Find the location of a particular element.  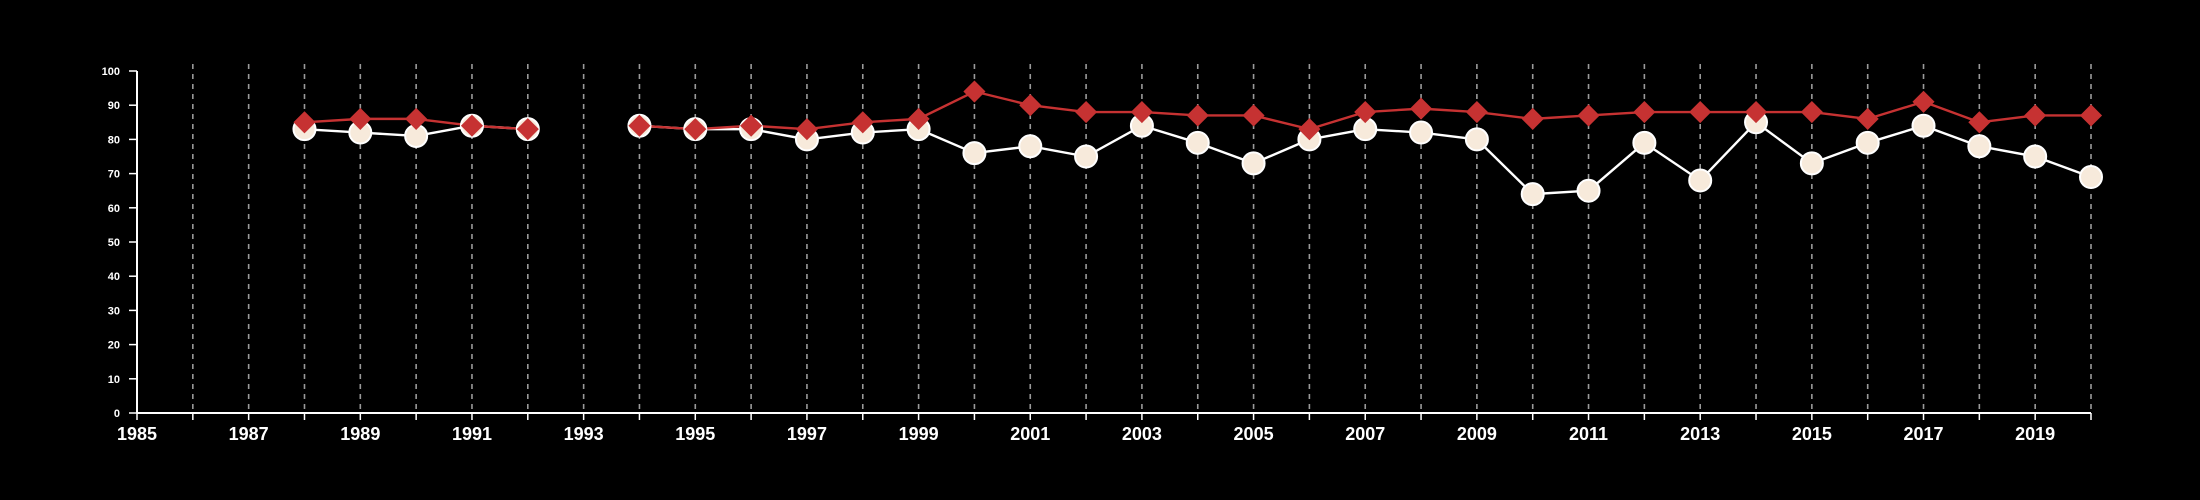

series-2-point-2016 is located at coordinates (1867, 118).